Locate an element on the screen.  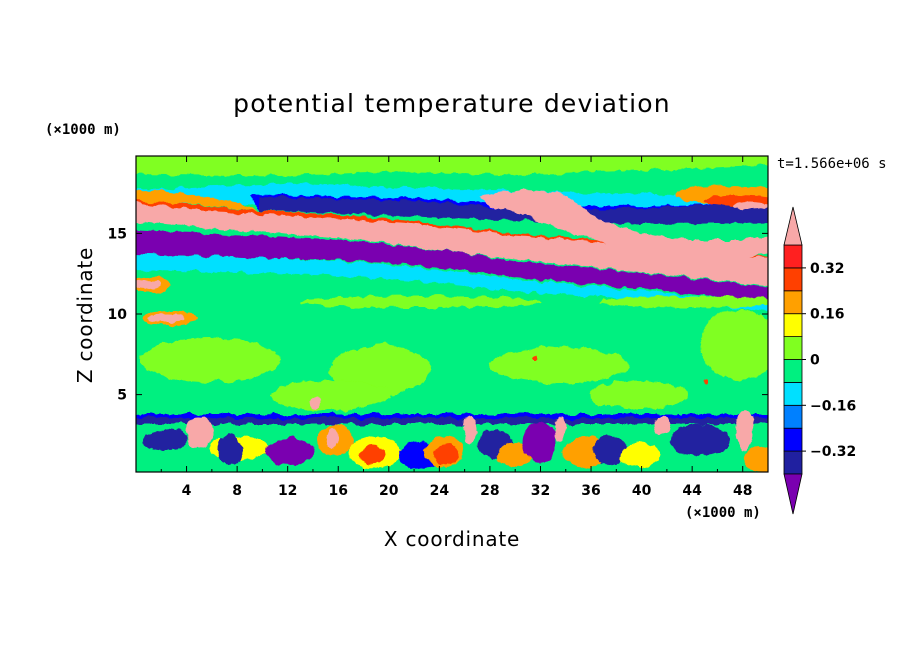
colorbar: −0.32 −0.16 0 0.16 0.32 is located at coordinates (819, 360).